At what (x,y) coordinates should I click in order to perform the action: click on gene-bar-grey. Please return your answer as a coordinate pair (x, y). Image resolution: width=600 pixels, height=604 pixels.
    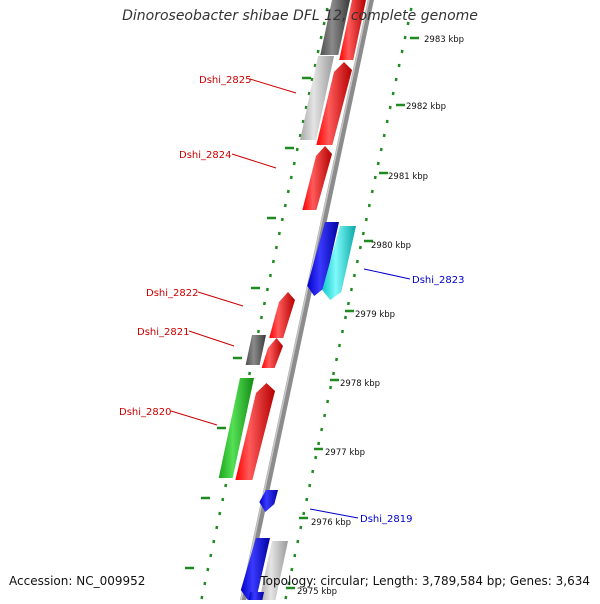
    Looking at the image, I should click on (335, 27).